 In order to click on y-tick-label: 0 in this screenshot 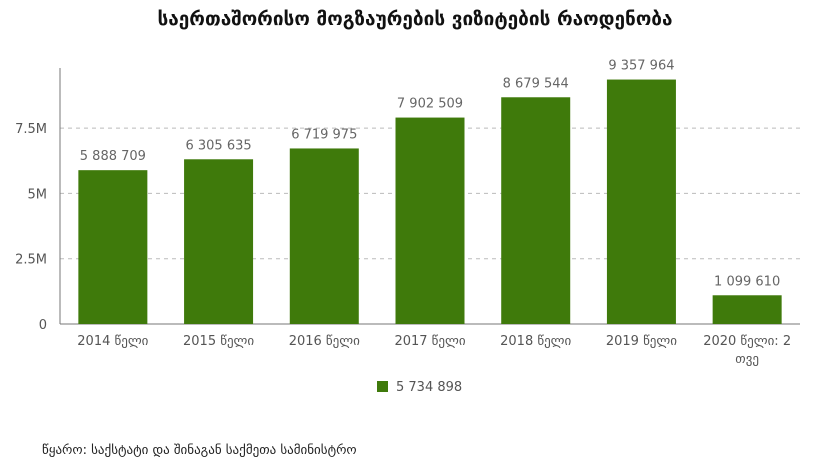, I will do `click(43, 325)`.